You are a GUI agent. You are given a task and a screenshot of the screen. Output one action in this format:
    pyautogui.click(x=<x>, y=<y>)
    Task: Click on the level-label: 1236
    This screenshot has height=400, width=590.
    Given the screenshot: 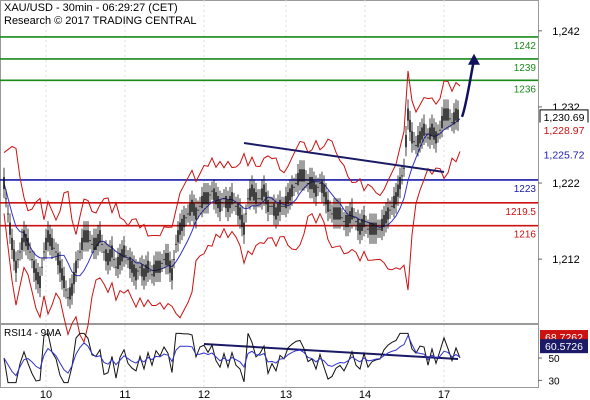 What is the action you would take?
    pyautogui.click(x=525, y=89)
    